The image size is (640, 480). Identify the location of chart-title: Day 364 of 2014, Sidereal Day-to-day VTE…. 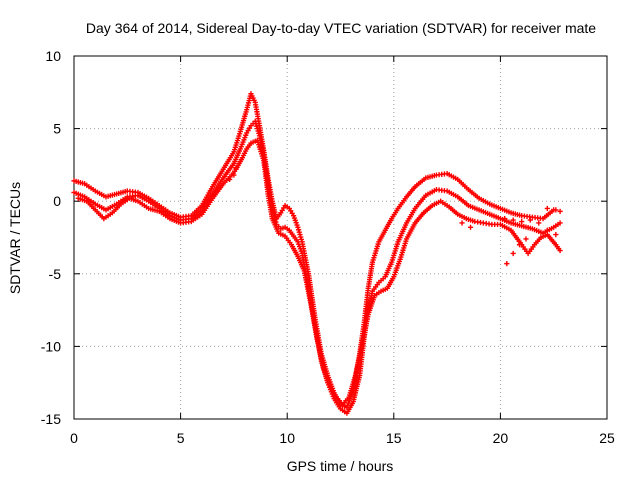
(341, 28).